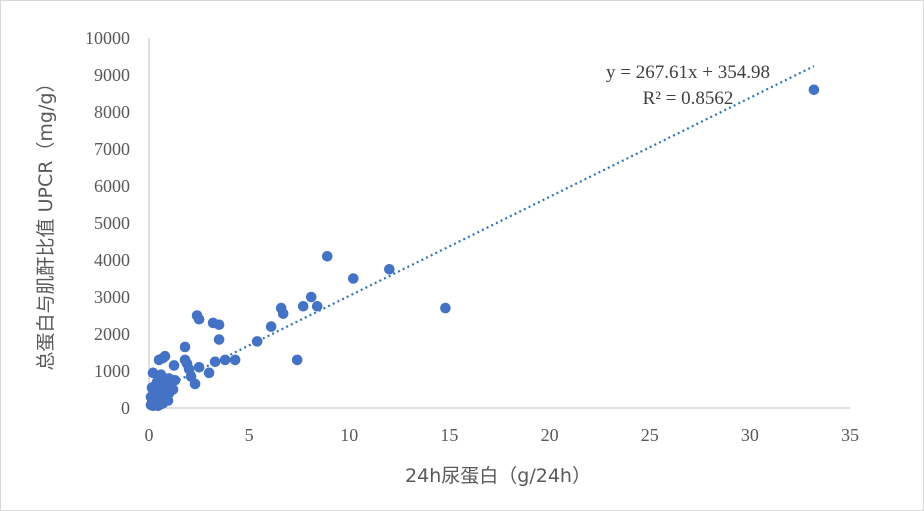 The height and width of the screenshot is (511, 924). I want to click on y-tick-label: 7000, so click(112, 149).